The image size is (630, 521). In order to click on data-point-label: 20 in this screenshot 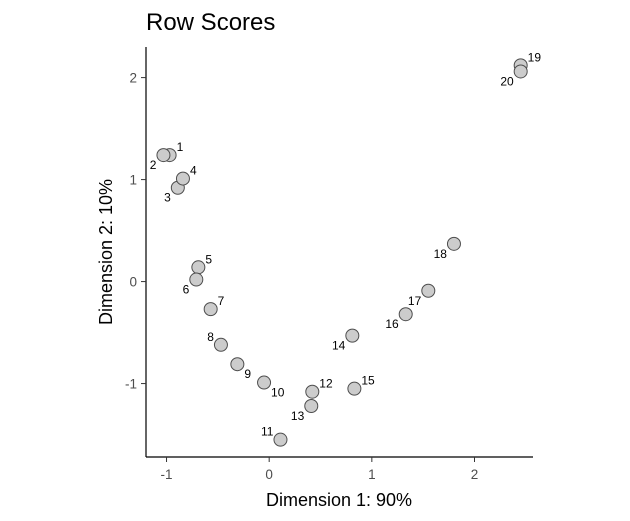, I will do `click(507, 81)`.